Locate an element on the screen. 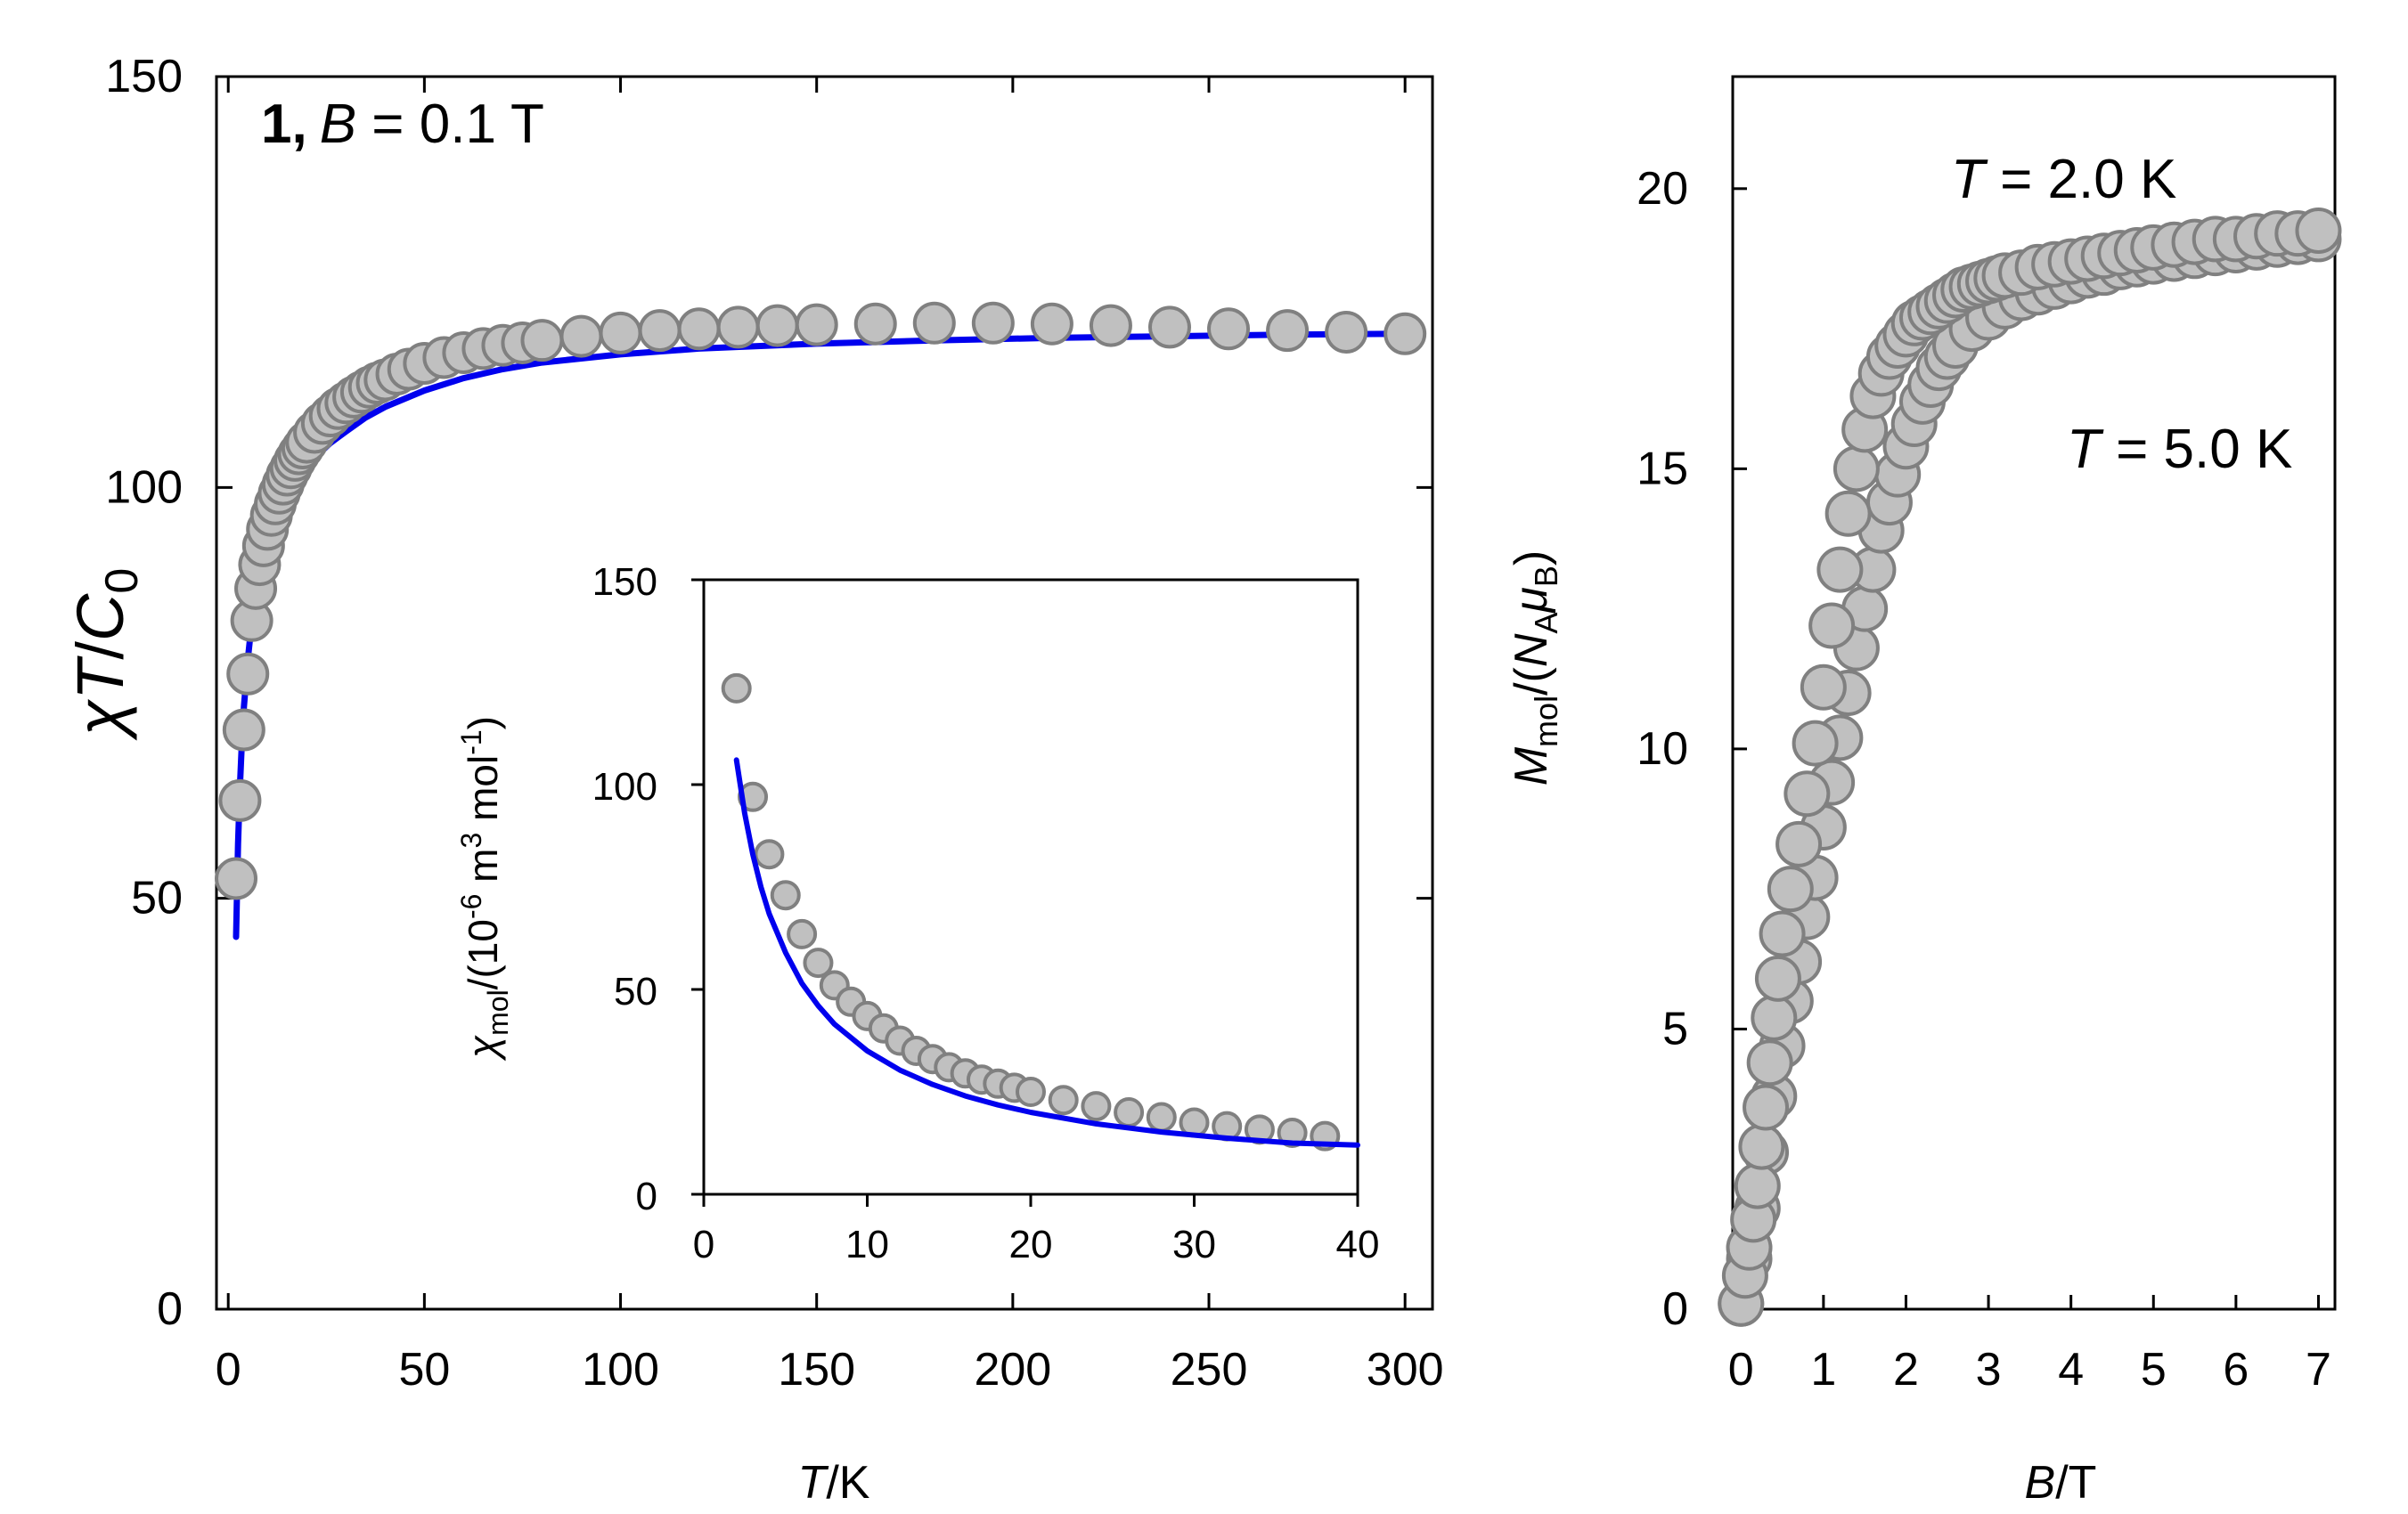  main-x-axis-label: T/K is located at coordinates (834, 1483).